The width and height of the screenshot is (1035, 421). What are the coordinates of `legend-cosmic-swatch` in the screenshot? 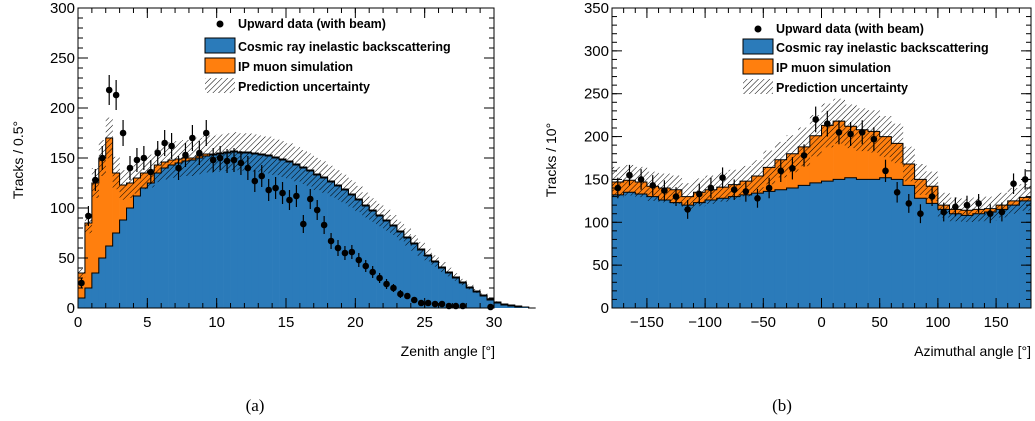 It's located at (758, 46).